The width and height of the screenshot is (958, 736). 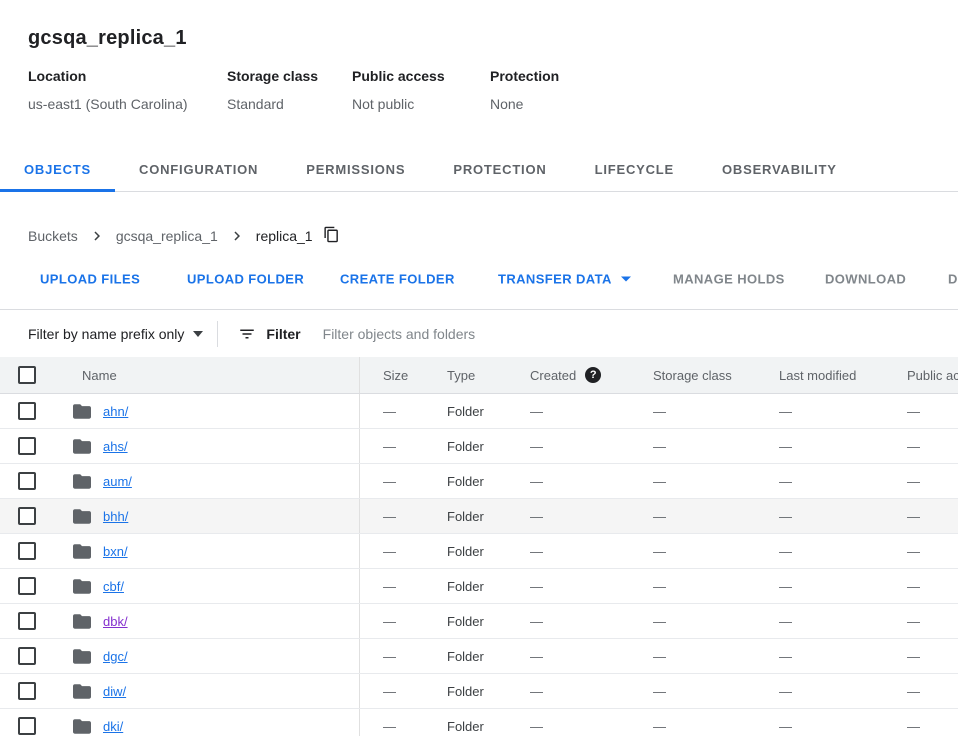 I want to click on delete-button: DELETE, so click(x=953, y=279).